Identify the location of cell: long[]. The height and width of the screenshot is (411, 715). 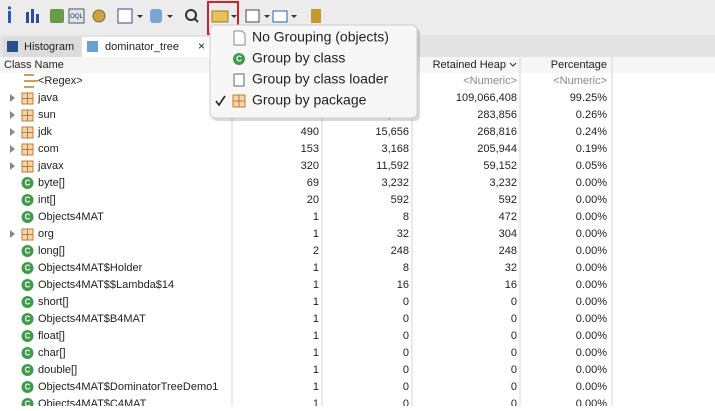
(51, 251).